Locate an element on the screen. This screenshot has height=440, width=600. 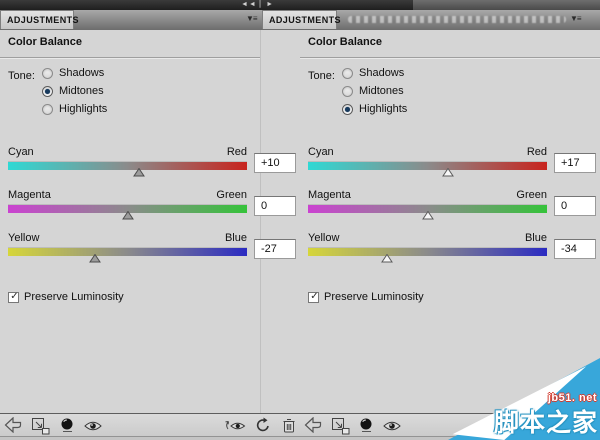
tab-adjustments-left: ADJUSTMENTS is located at coordinates (39, 19).